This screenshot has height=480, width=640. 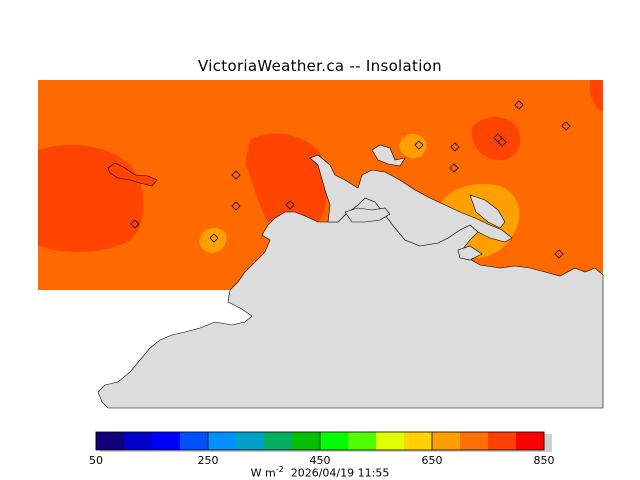 What do you see at coordinates (320, 66) in the screenshot?
I see `map-title: VictoriaWeather.ca -- Insolation` at bounding box center [320, 66].